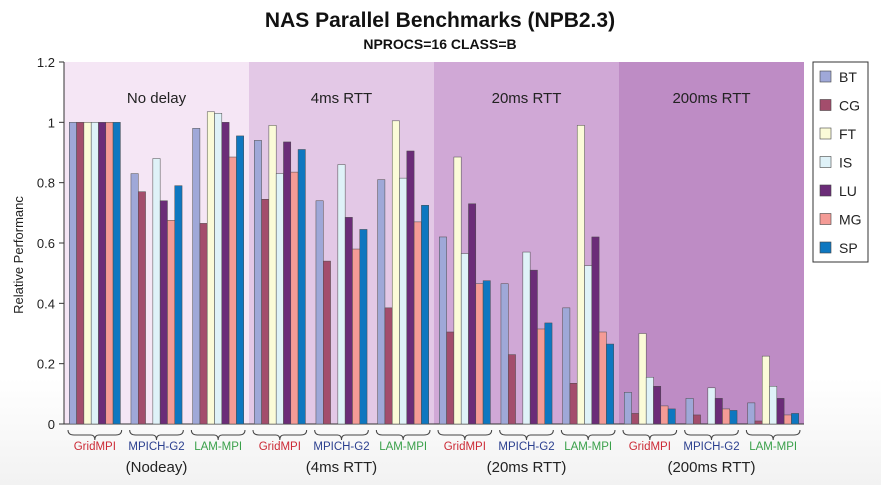  Describe the element at coordinates (849, 106) in the screenshot. I see `legend-label-cg: CG` at that location.